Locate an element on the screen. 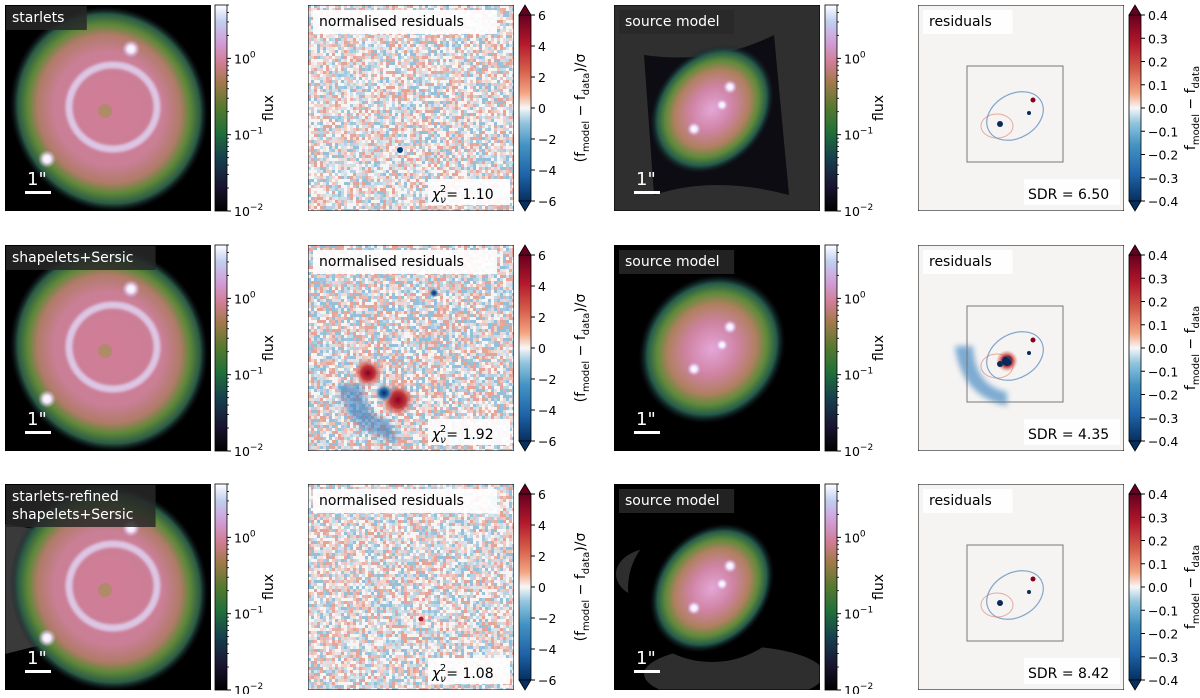 The image size is (1200, 698). colorbar-tick-label: 0.2 is located at coordinates (1158, 541).